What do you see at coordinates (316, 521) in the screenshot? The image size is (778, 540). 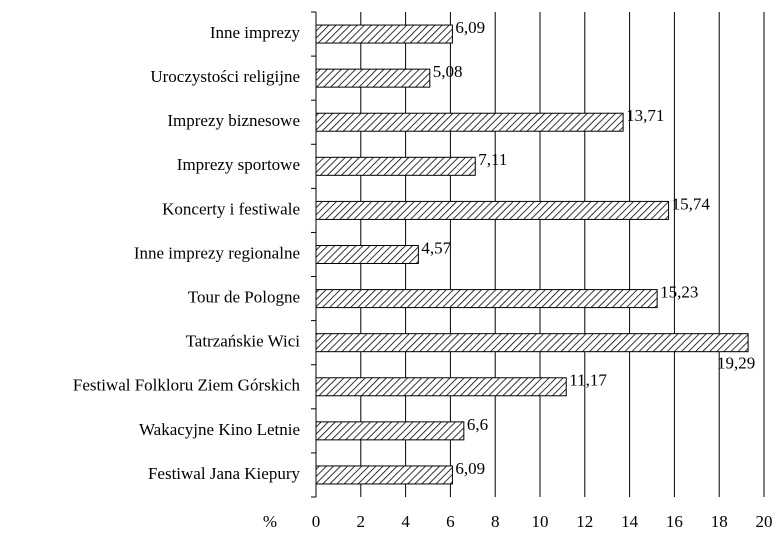 I see `x-tick-label: 0` at bounding box center [316, 521].